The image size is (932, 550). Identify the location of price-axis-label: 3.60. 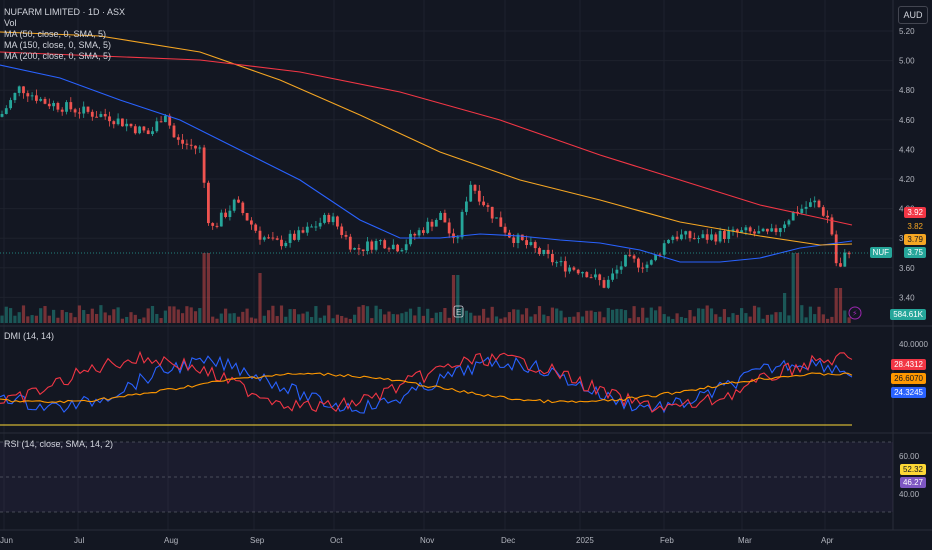
(907, 268).